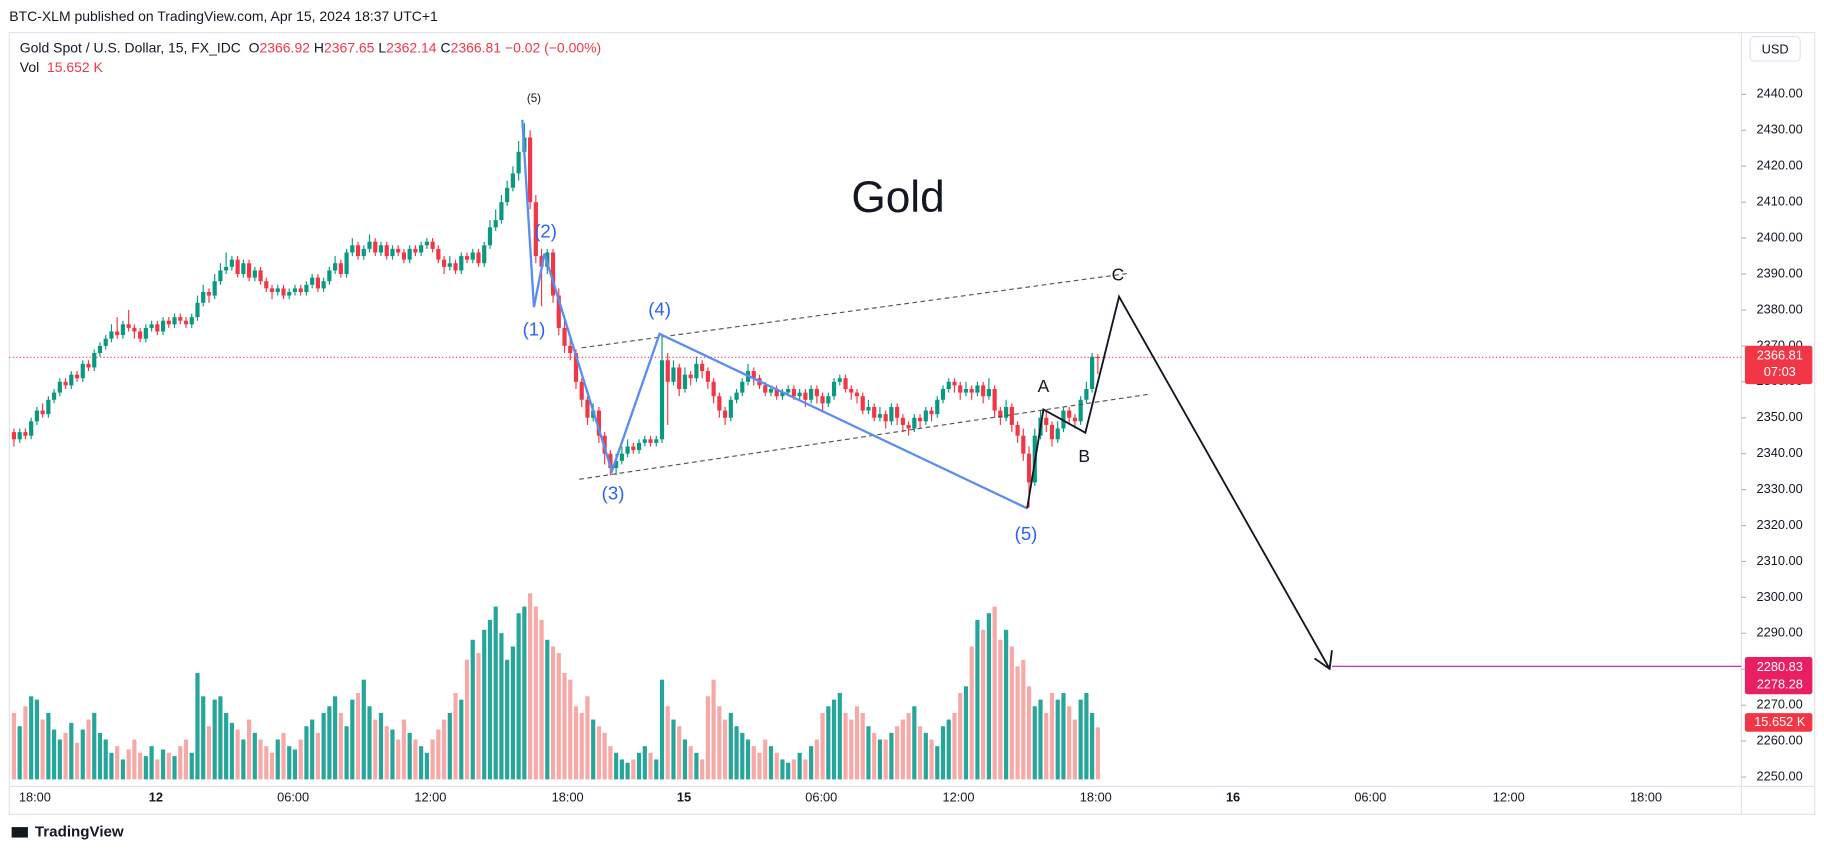 The width and height of the screenshot is (1824, 852). What do you see at coordinates (130, 47) in the screenshot?
I see `symbol: Gold Spot / U.S. Dollar, 15, FX_IDC` at bounding box center [130, 47].